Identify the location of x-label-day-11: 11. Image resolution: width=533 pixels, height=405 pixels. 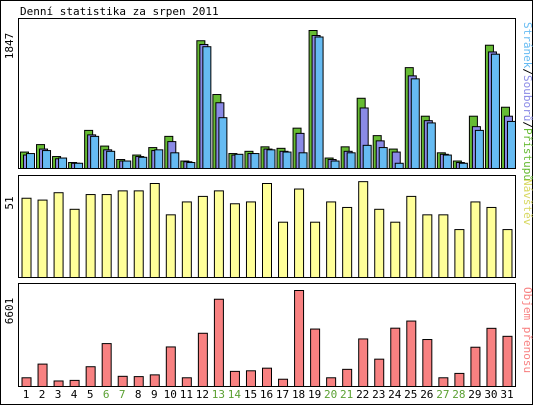
(186, 394).